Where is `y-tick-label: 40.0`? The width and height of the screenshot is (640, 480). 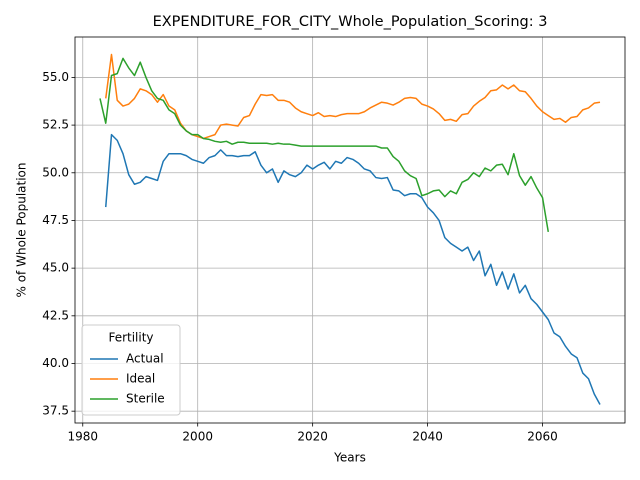 y-tick-label: 40.0 is located at coordinates (55, 363).